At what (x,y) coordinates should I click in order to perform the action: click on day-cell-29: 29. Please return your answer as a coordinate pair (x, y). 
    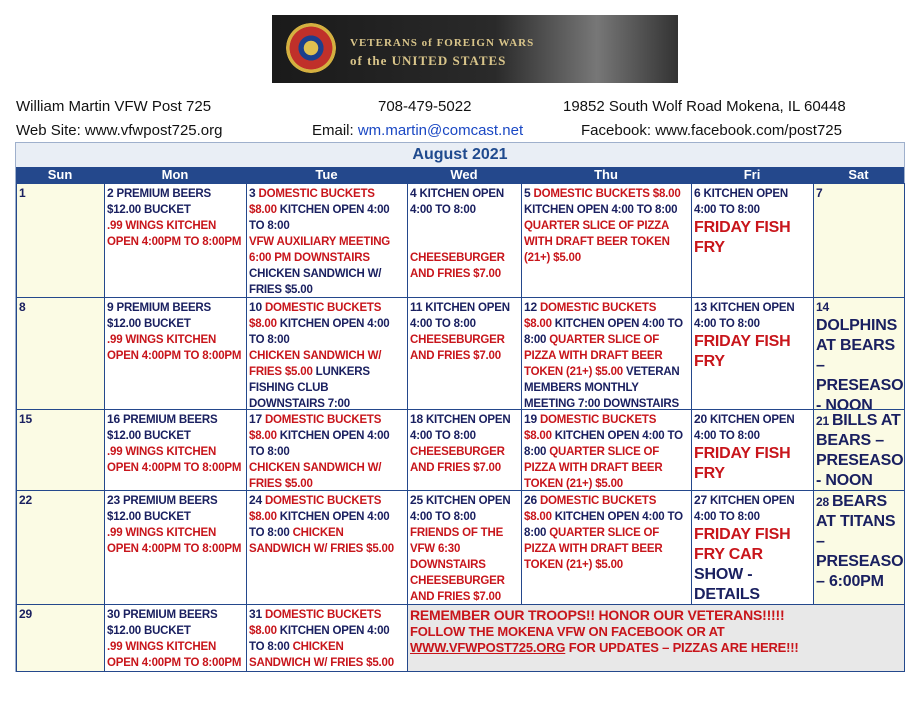
    Looking at the image, I should click on (60, 638).